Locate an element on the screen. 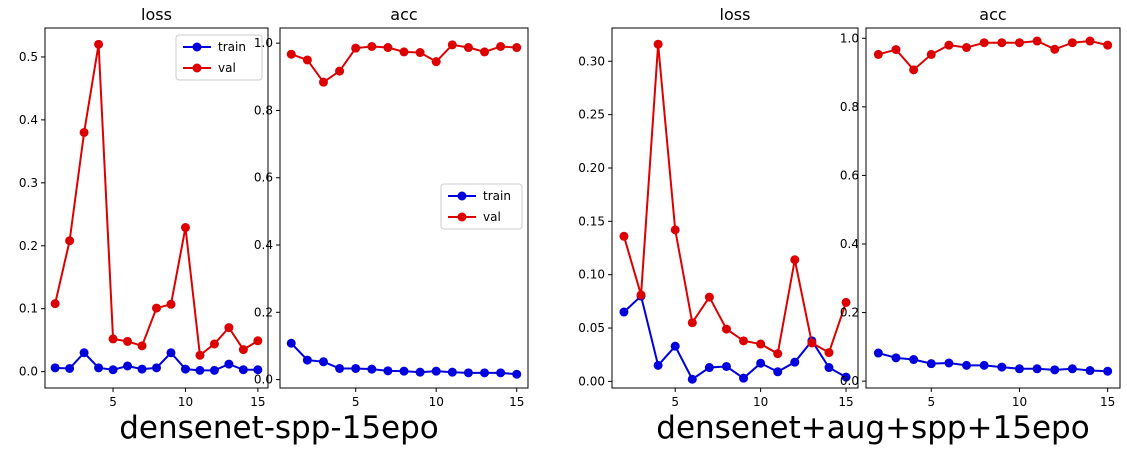  legend: train val is located at coordinates (219, 57).